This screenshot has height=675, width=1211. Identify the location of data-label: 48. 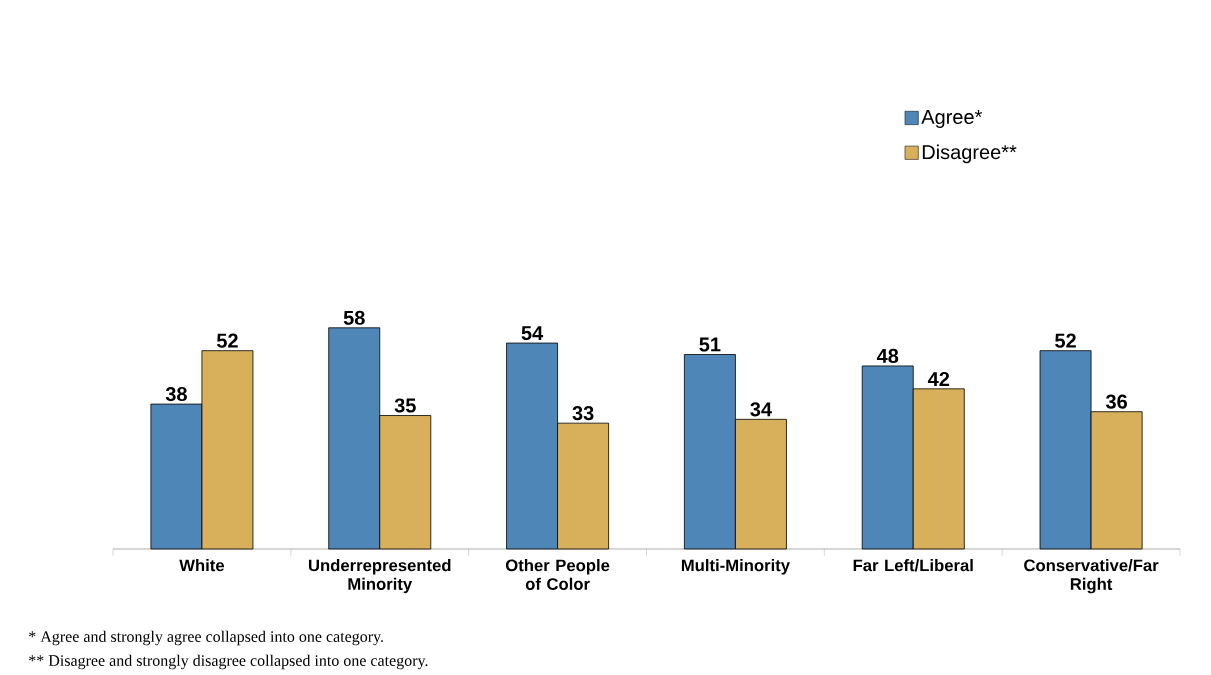
(887, 355).